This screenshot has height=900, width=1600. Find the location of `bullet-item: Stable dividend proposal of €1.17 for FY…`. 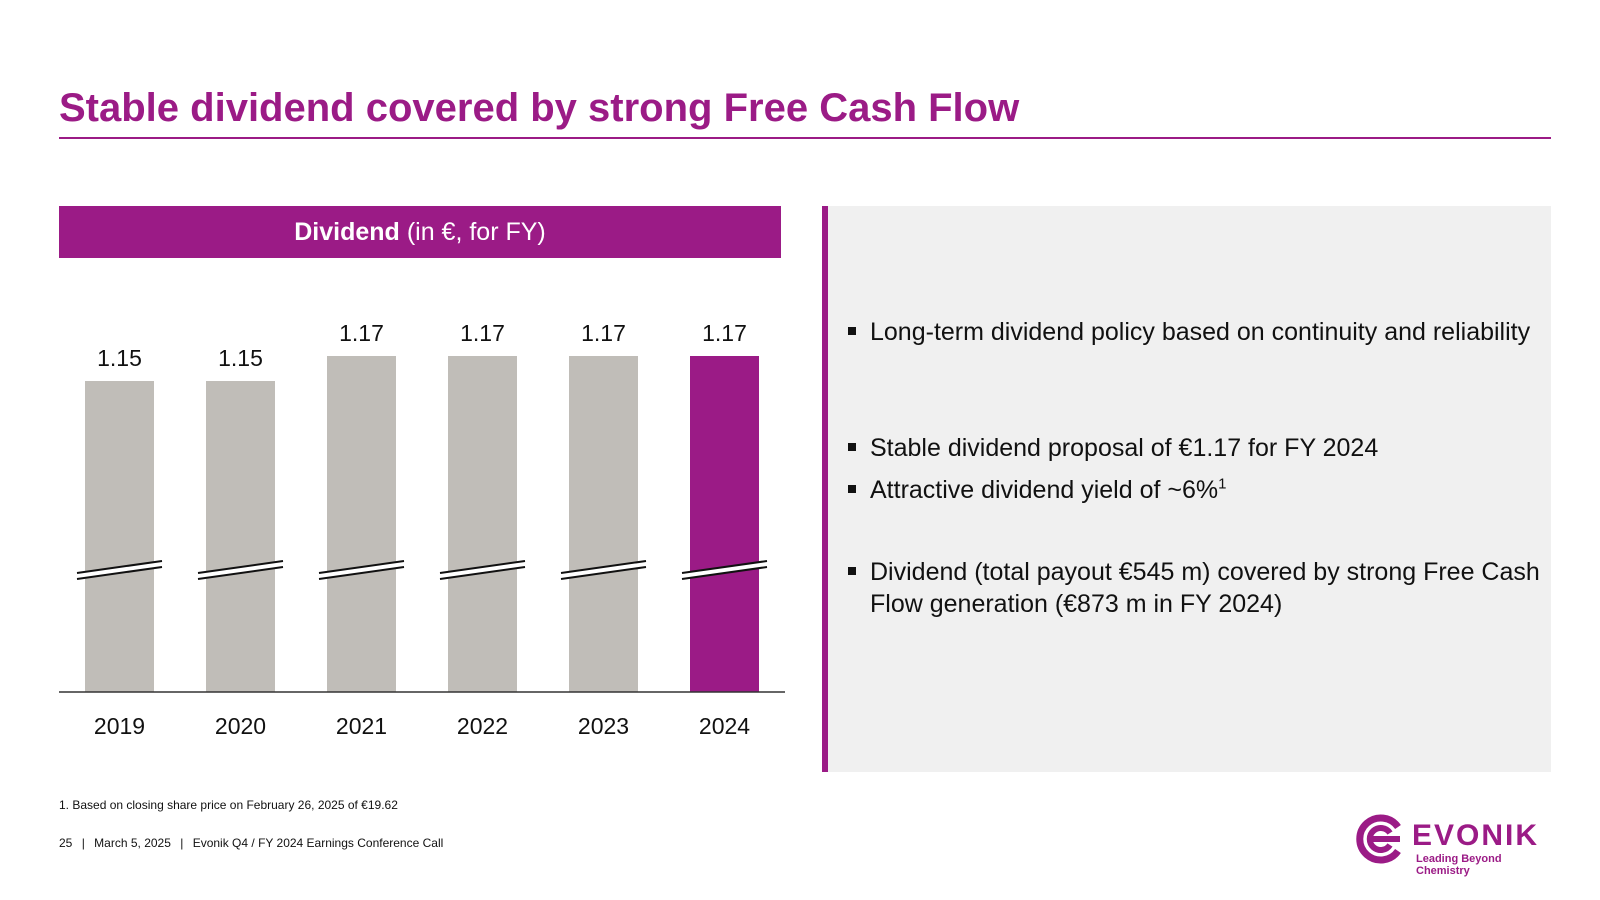

bullet-item: Stable dividend proposal of €1.17 for FY… is located at coordinates (1194, 448).